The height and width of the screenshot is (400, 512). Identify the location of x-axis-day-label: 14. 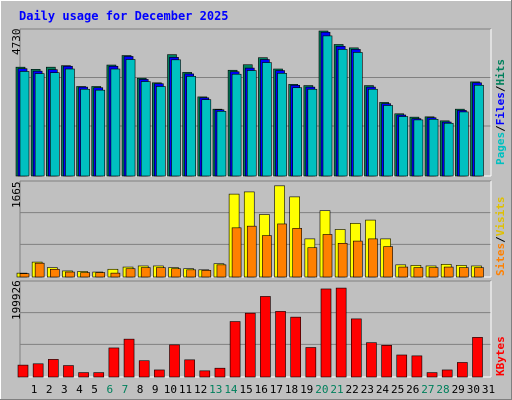
(231, 389).